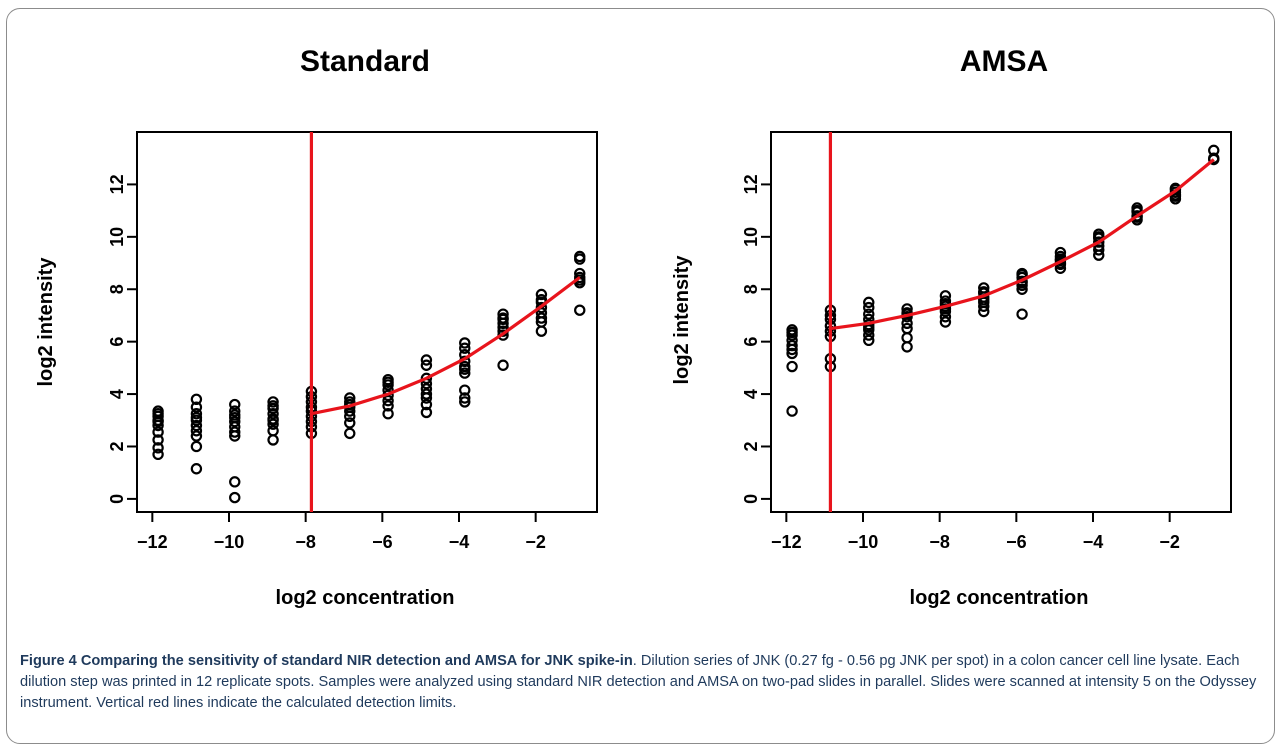  Describe the element at coordinates (48, 661) in the screenshot. I see `caption-figure-label: Figure 4` at that location.